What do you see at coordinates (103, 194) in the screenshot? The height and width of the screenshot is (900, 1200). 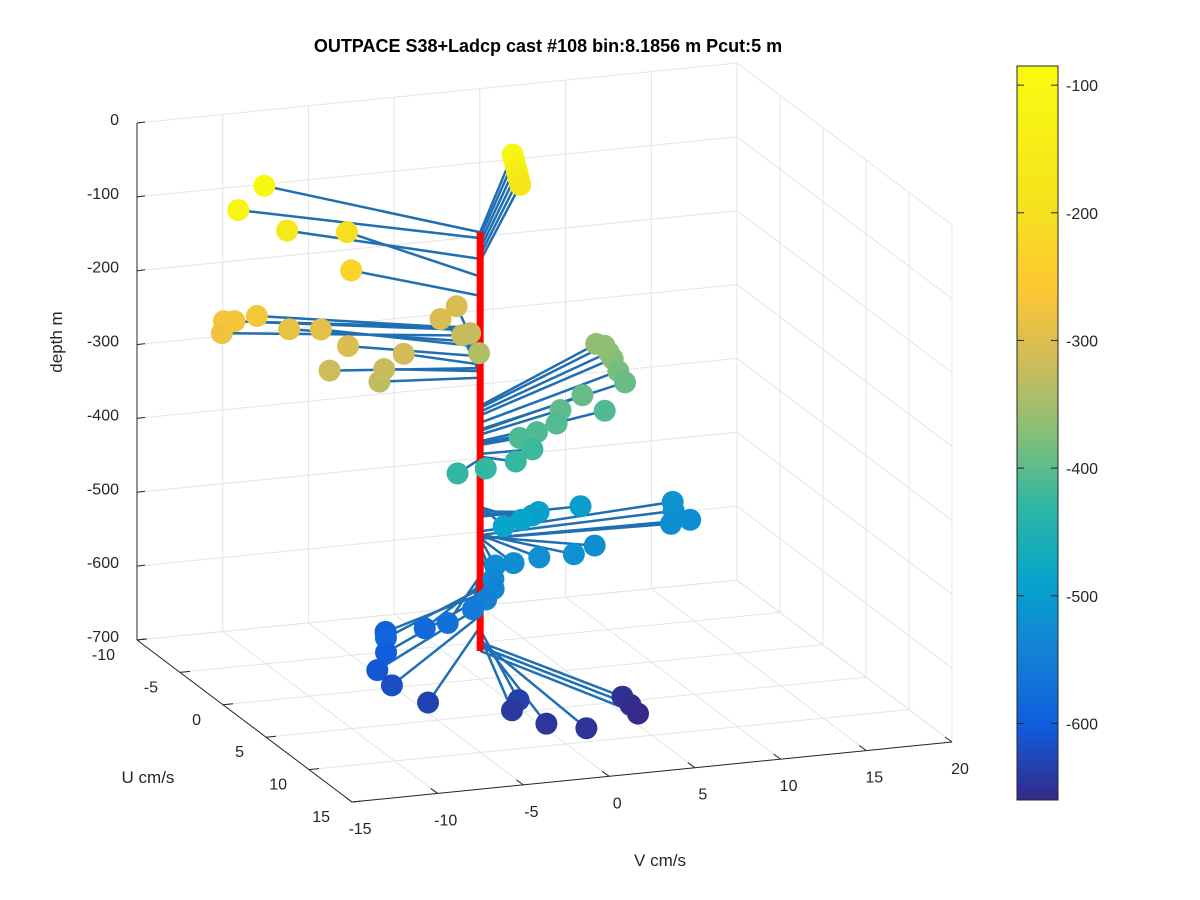 I see `z-tick-label: -100` at bounding box center [103, 194].